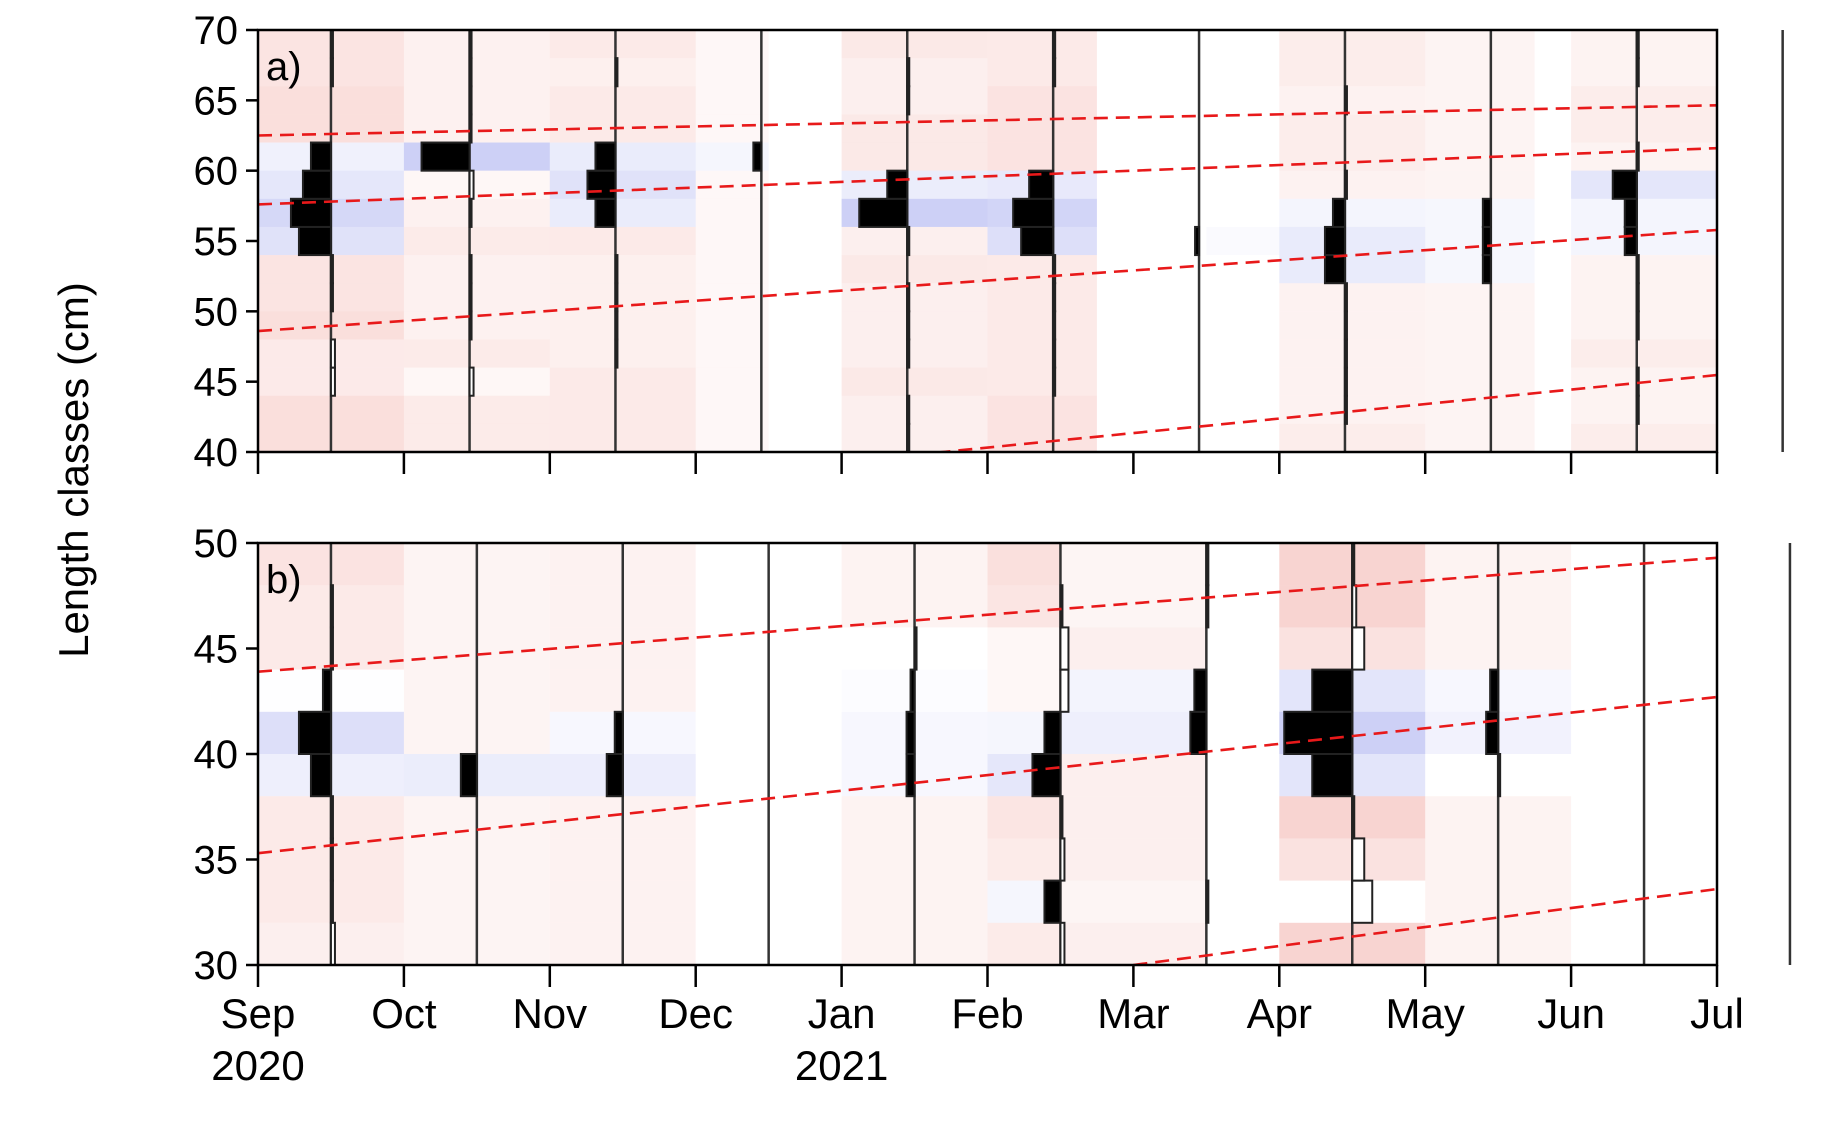 Image resolution: width=1824 pixels, height=1134 pixels. Describe the element at coordinates (73, 470) in the screenshot. I see `y-axis-label: Length classes (cm)` at that location.